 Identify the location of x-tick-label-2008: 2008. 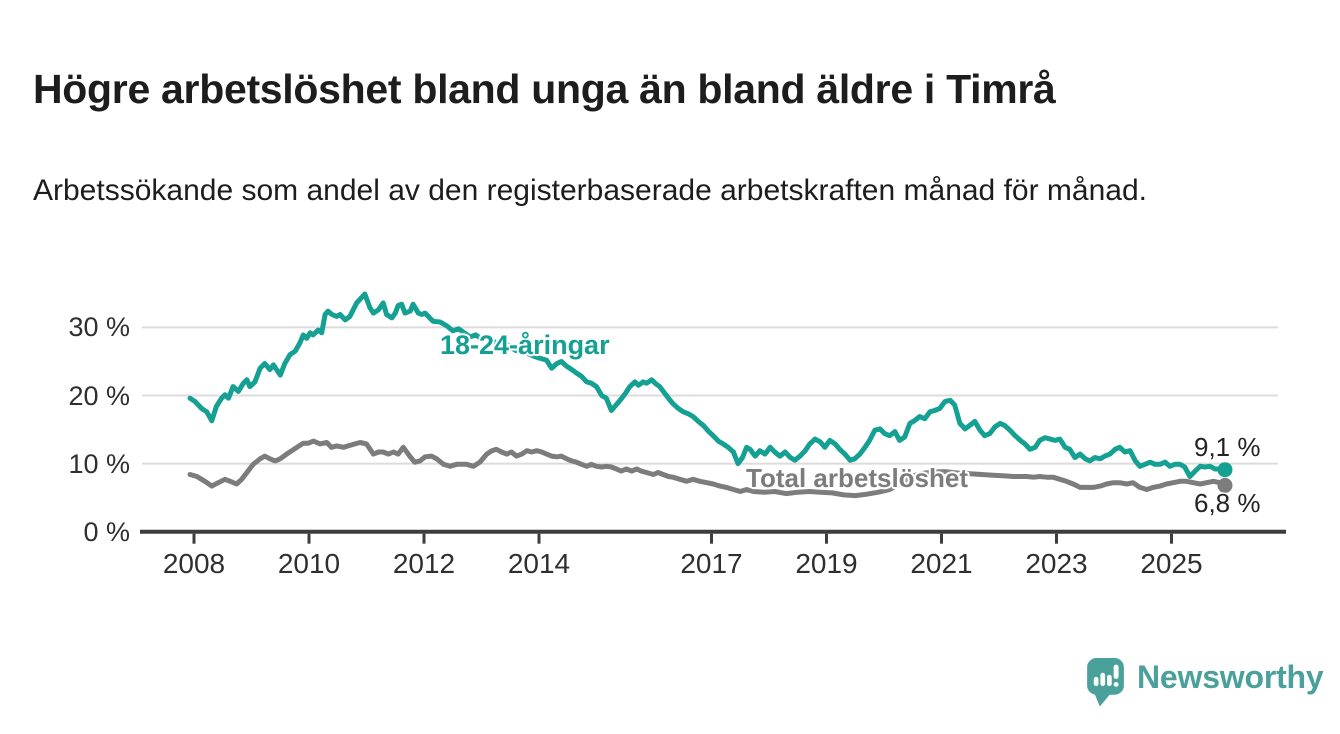
(194, 563).